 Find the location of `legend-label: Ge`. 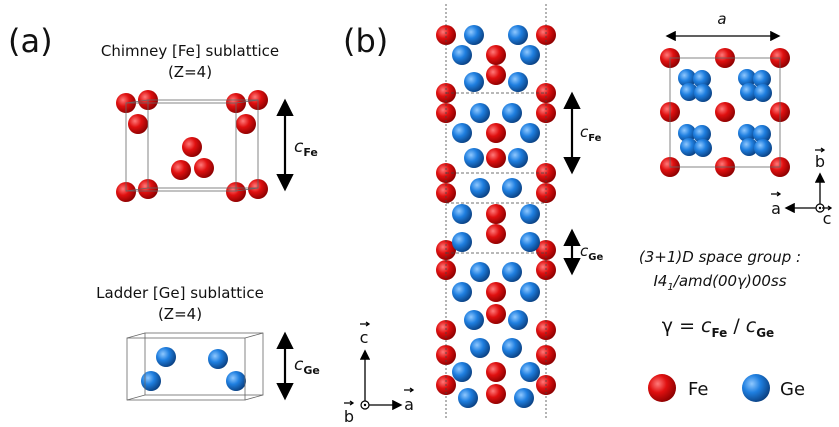

legend-label: Ge is located at coordinates (792, 389).